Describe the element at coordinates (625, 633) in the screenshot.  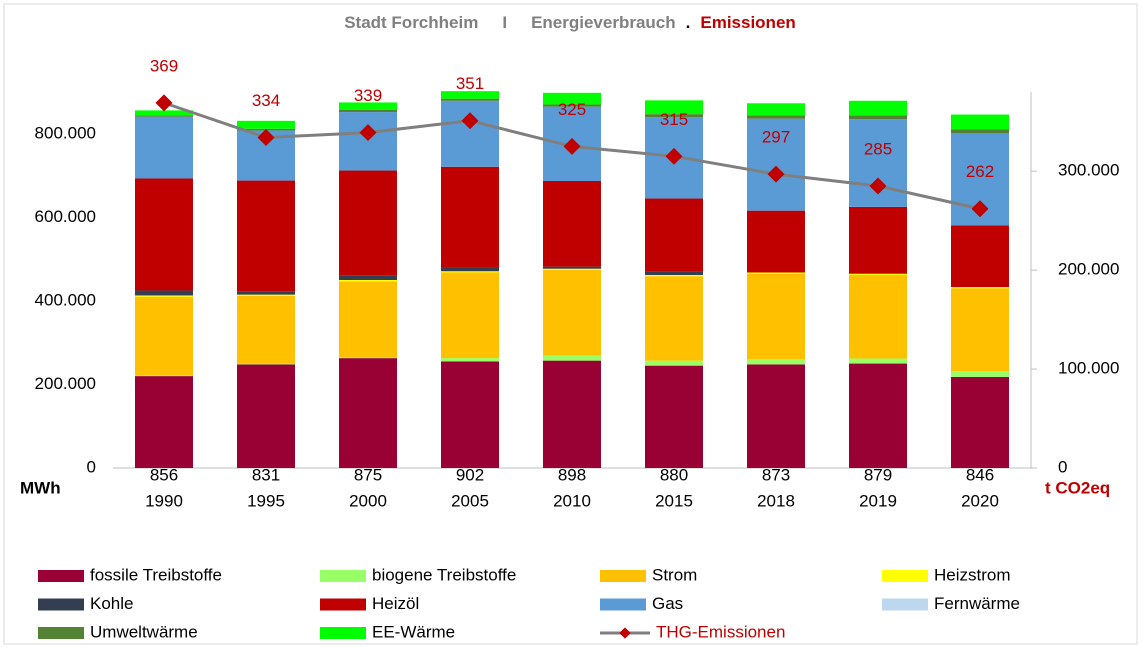
I see `legend-marker` at that location.